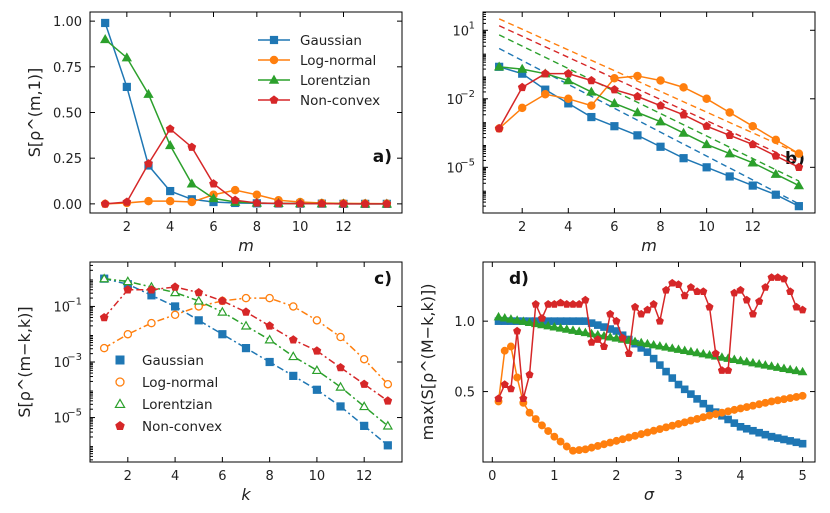 The height and width of the screenshot is (513, 830). What do you see at coordinates (34, 113) in the screenshot?
I see `y-axis-label: S[ρ^(m,1)]` at bounding box center [34, 113].